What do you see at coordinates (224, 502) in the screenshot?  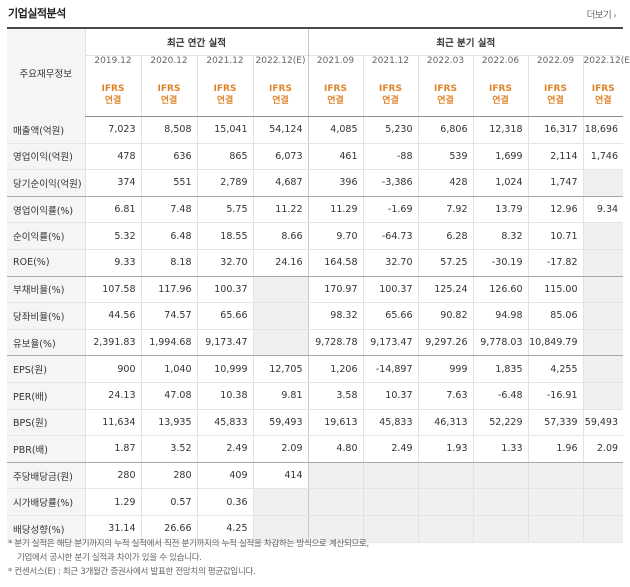 I see `table-cell: 0.36` at bounding box center [224, 502].